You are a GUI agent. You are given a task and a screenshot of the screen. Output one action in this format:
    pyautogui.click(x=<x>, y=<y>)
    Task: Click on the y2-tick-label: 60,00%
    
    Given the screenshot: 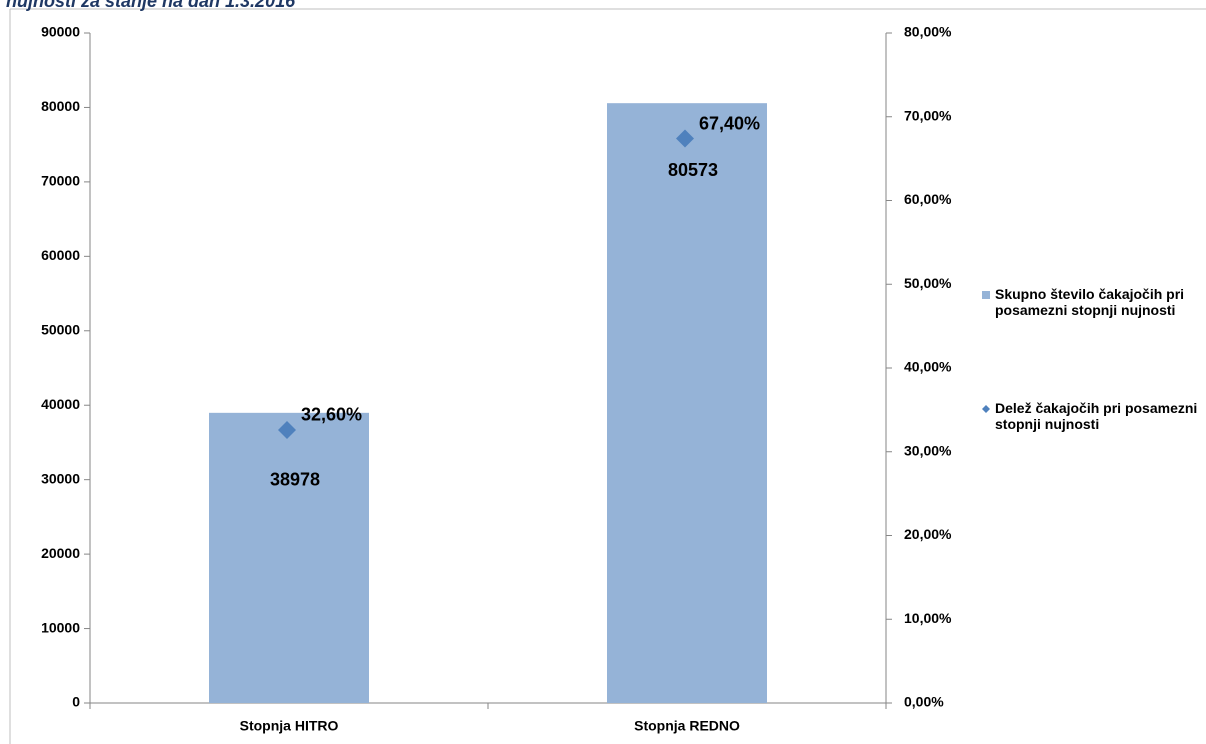 What is the action you would take?
    pyautogui.click(x=928, y=199)
    